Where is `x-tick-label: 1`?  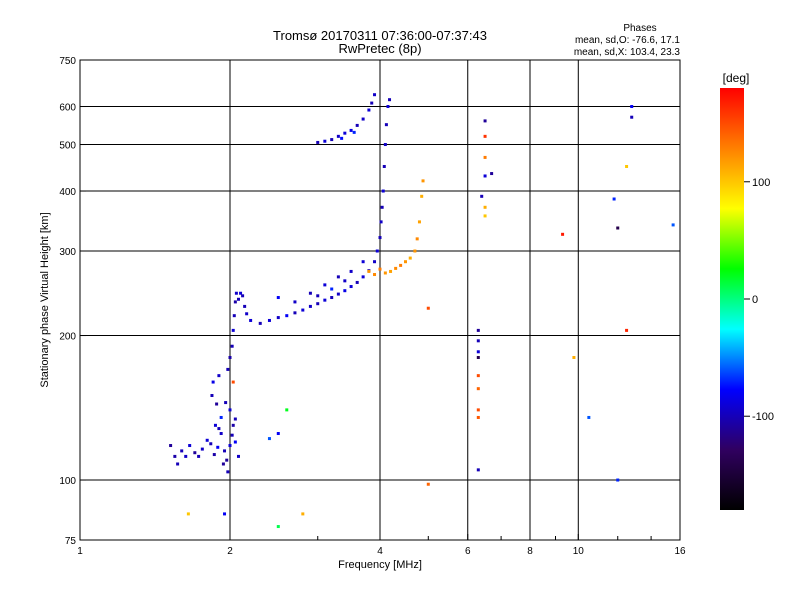
x-tick-label: 1 is located at coordinates (80, 551).